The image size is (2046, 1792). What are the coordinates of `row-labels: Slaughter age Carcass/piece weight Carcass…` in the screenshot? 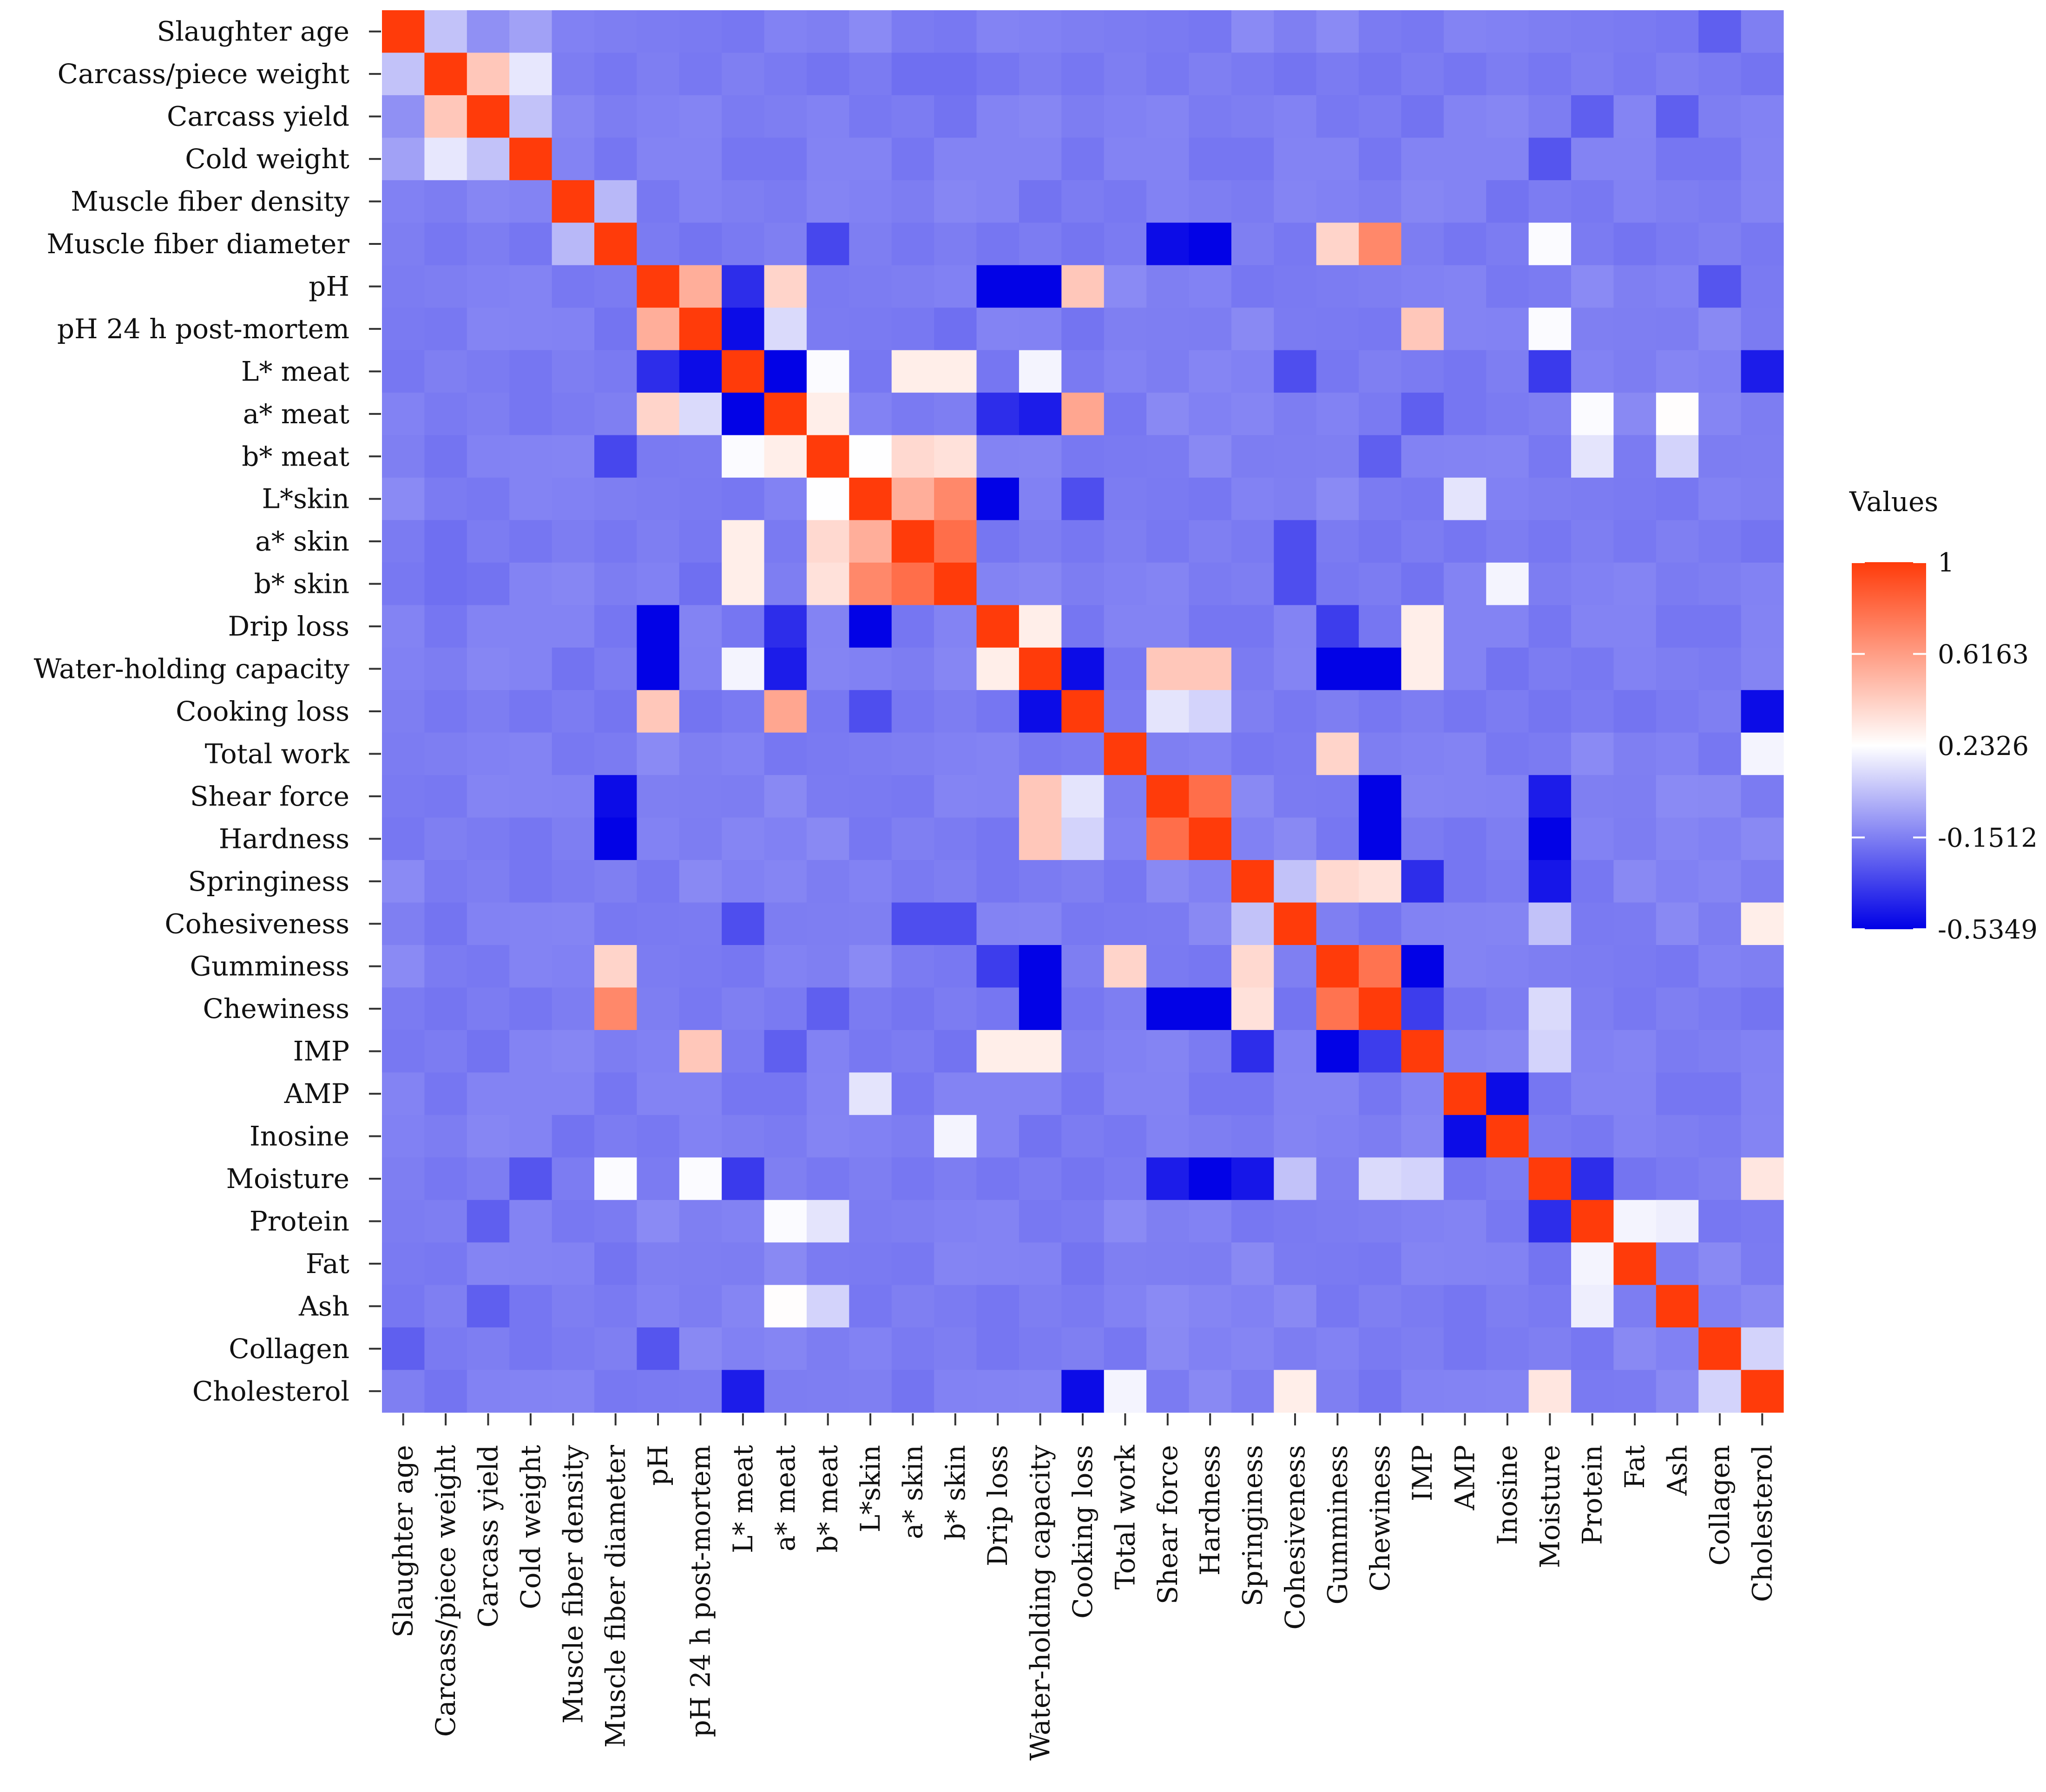 It's located at (207, 711).